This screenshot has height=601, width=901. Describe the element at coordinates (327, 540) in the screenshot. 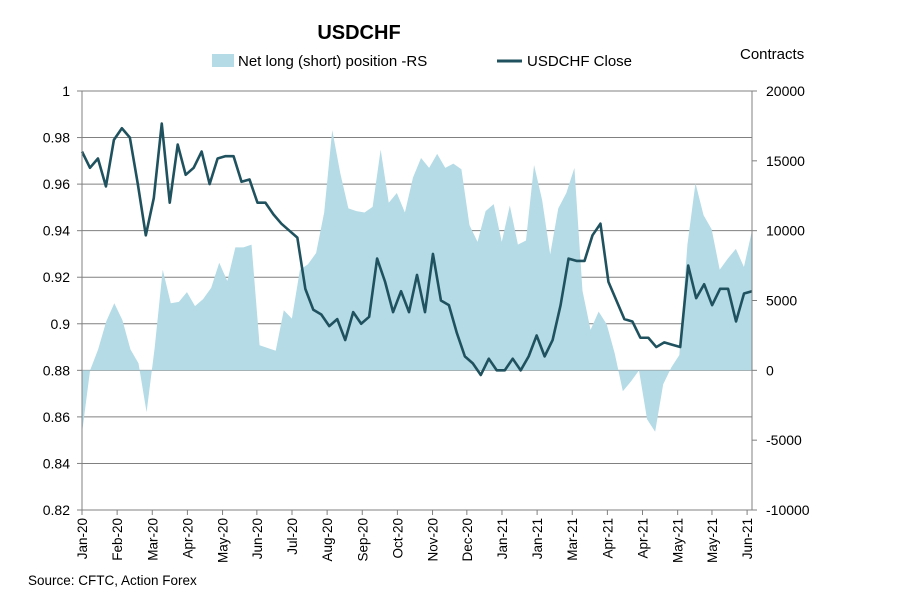

I see `x-tick-label: Aug-20` at that location.